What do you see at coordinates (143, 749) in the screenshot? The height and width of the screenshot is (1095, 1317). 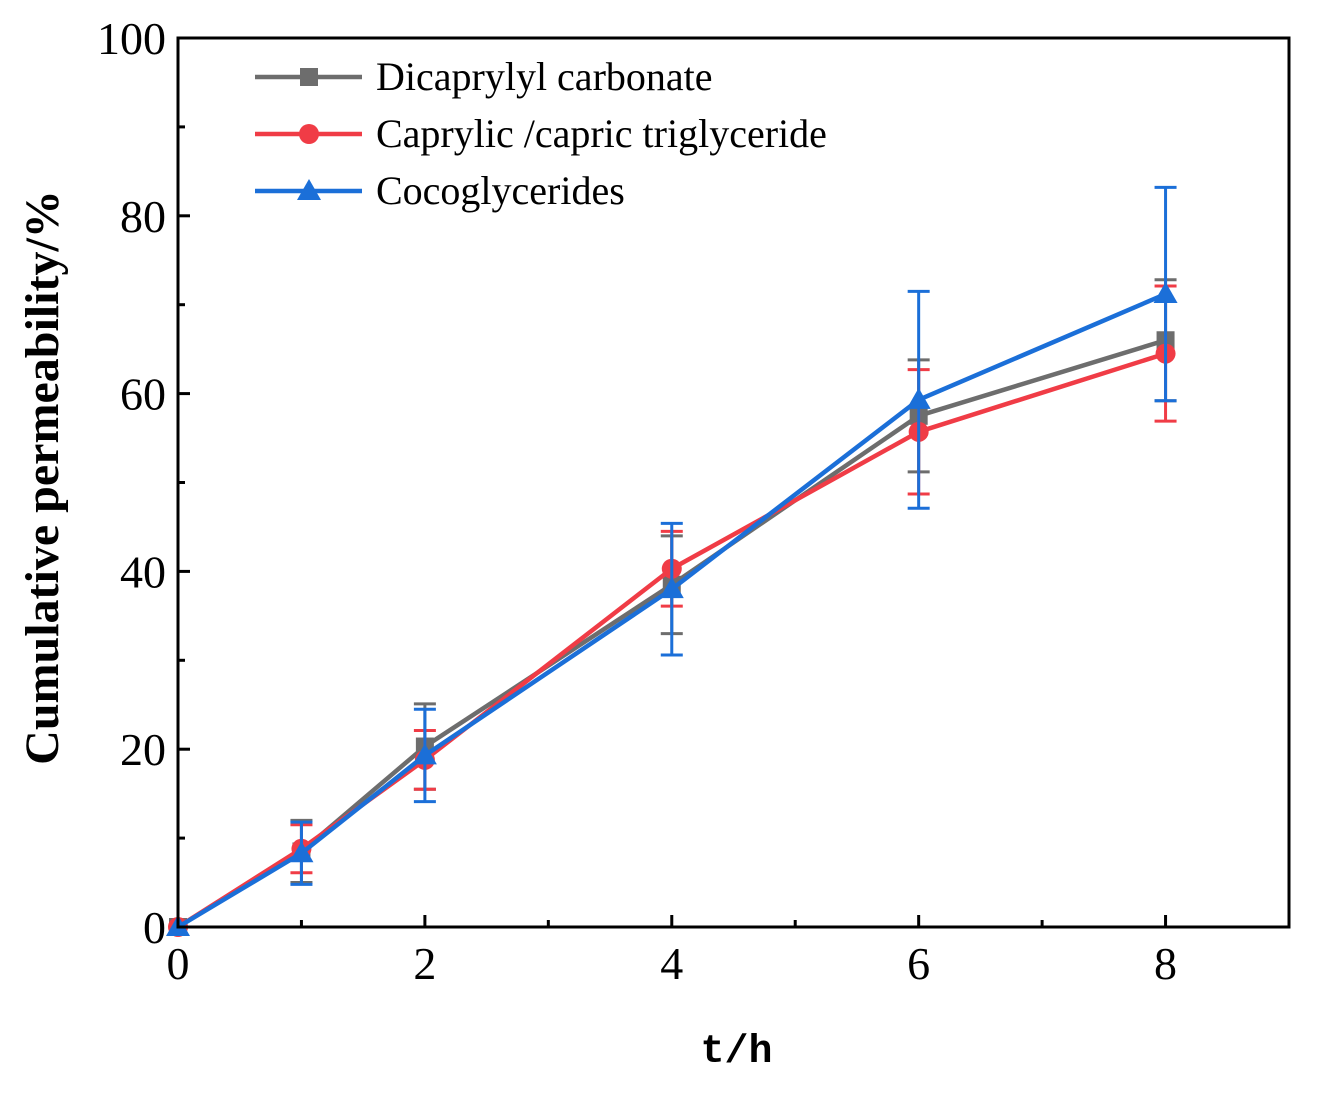 I see `y-tick-label: 20` at bounding box center [143, 749].